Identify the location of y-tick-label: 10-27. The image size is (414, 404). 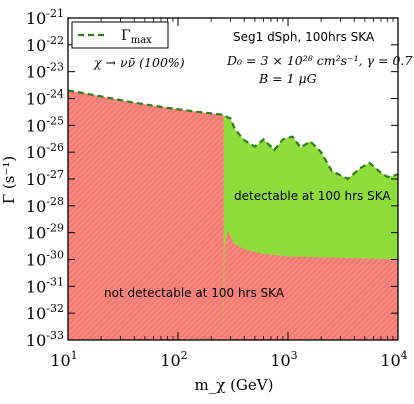
(45, 178).